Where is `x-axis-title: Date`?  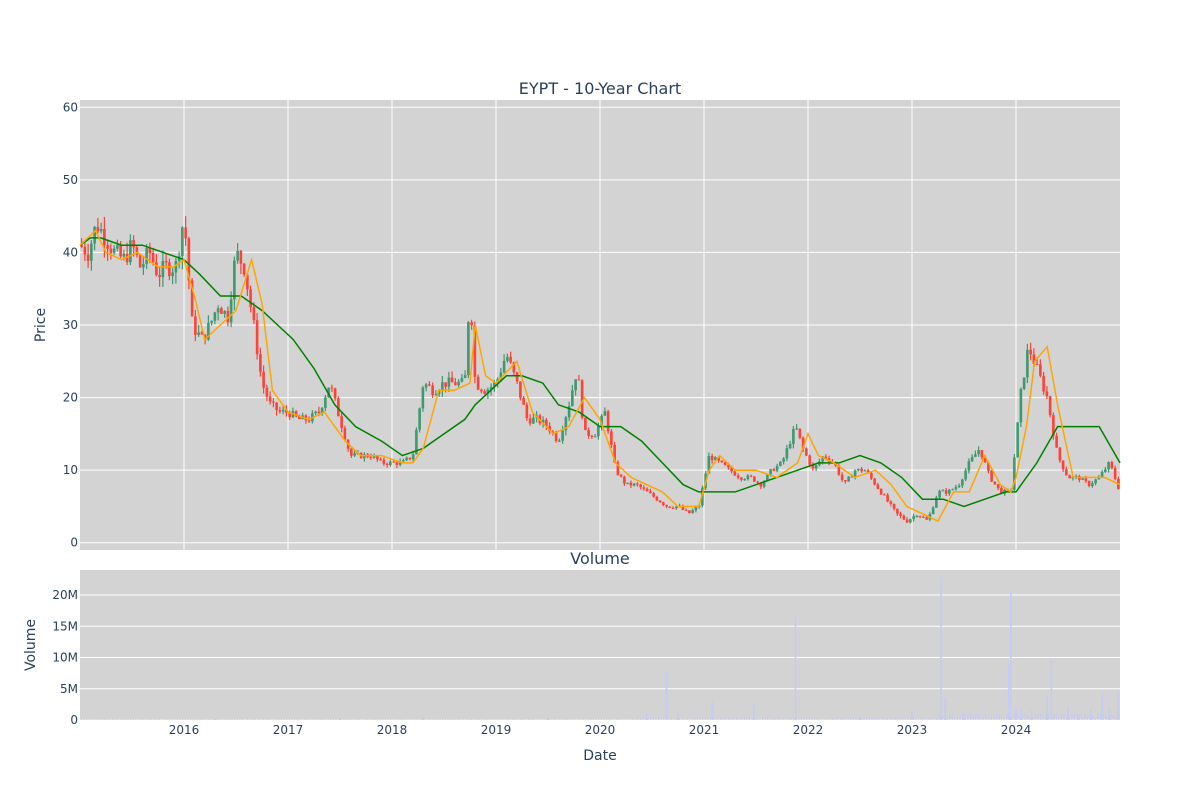 x-axis-title: Date is located at coordinates (599, 756).